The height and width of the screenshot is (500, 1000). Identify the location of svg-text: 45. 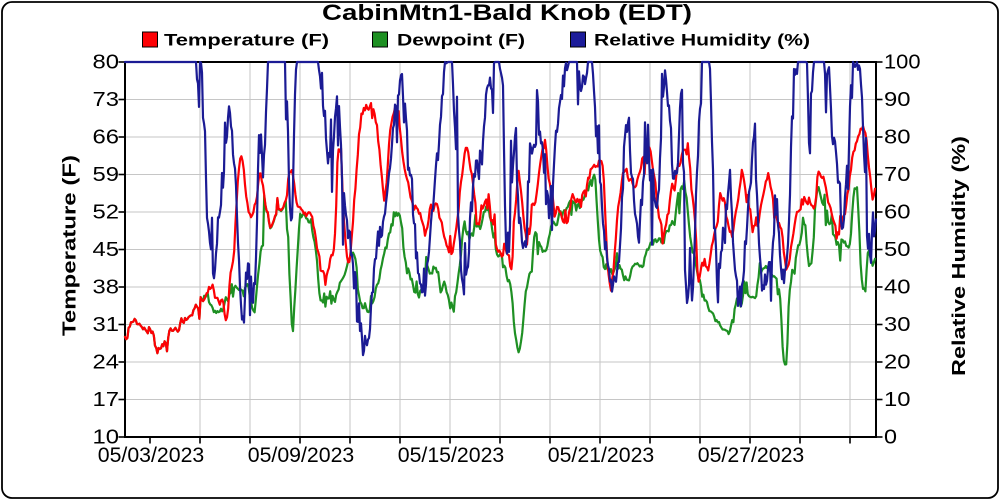
(106, 249).